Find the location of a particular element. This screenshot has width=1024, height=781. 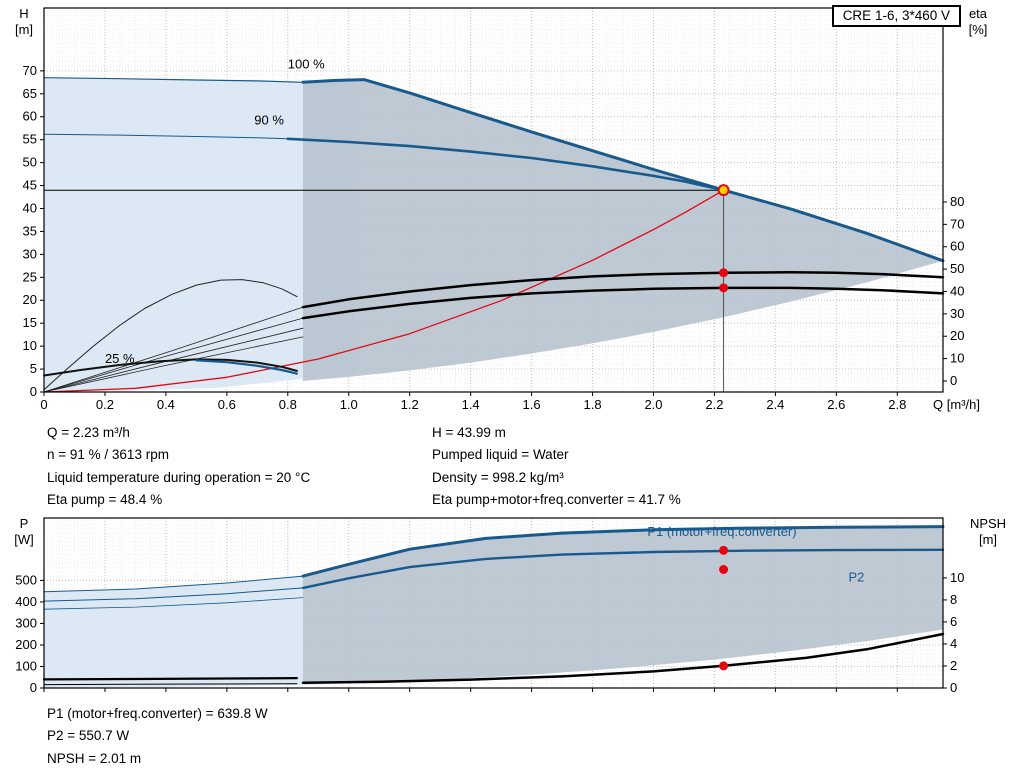

x-tick-label: 1.8 is located at coordinates (593, 404).